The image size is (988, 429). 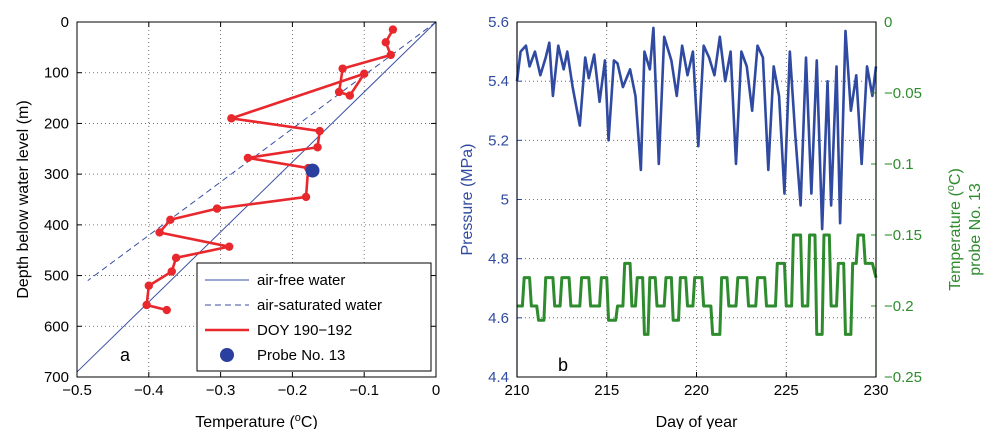 I want to click on panel-a-letter: a, so click(x=125, y=355).